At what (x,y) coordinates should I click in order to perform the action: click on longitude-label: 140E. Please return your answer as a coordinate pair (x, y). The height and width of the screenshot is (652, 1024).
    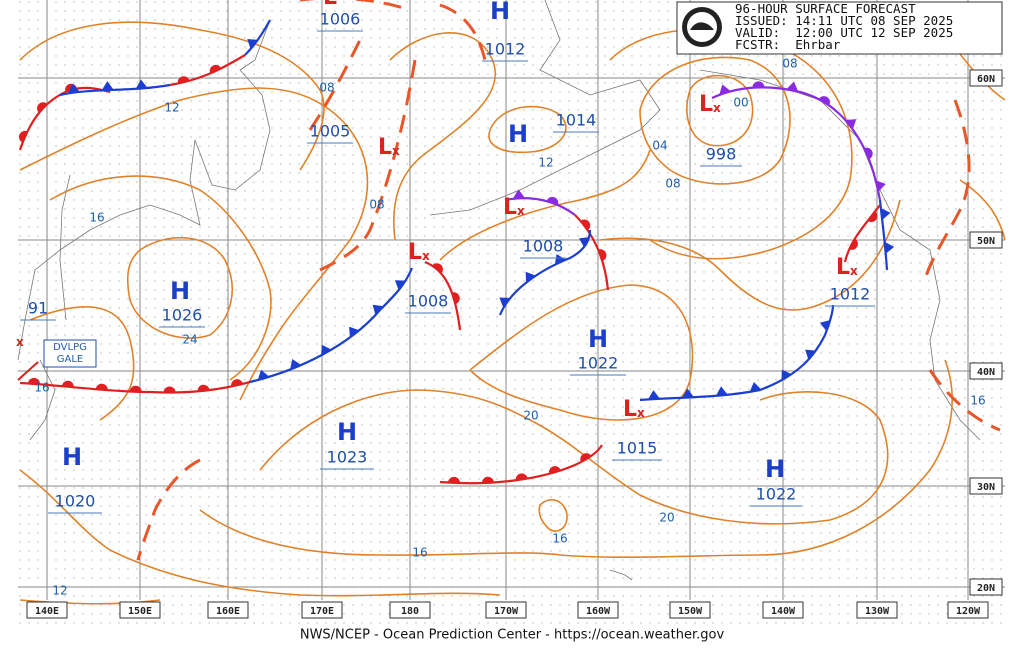
    Looking at the image, I should click on (47, 611).